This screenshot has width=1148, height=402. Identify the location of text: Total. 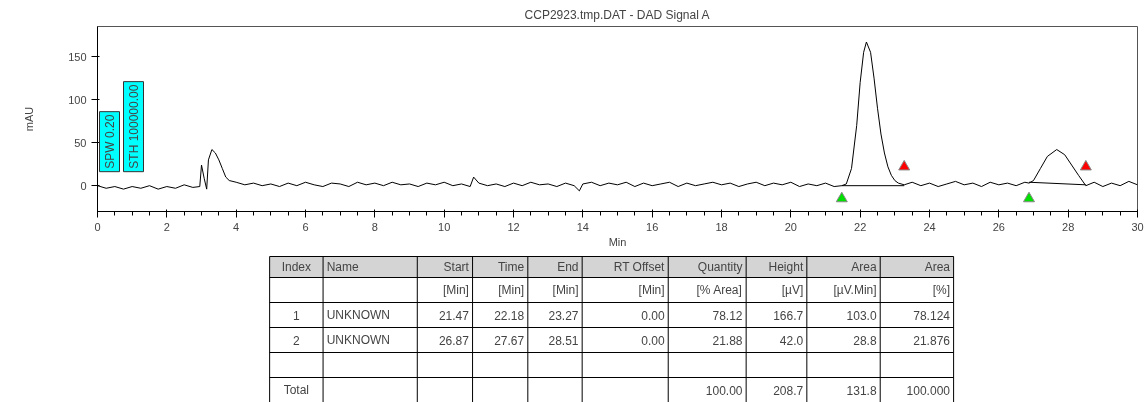
(296, 390).